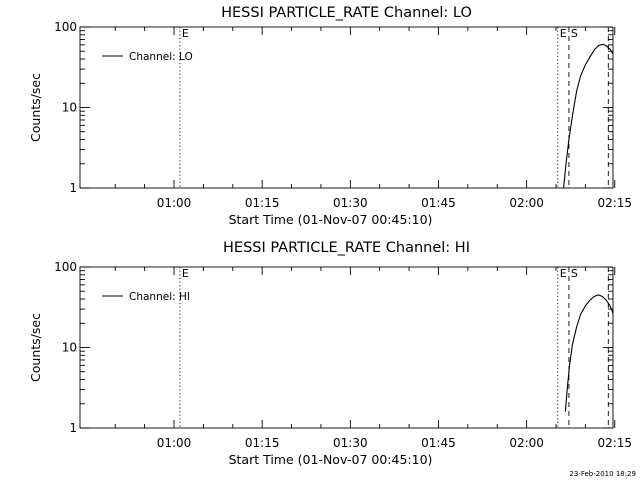 This screenshot has height=480, width=640. I want to click on footer-timestamp: 23-Feb-2010 18:29, so click(602, 474).